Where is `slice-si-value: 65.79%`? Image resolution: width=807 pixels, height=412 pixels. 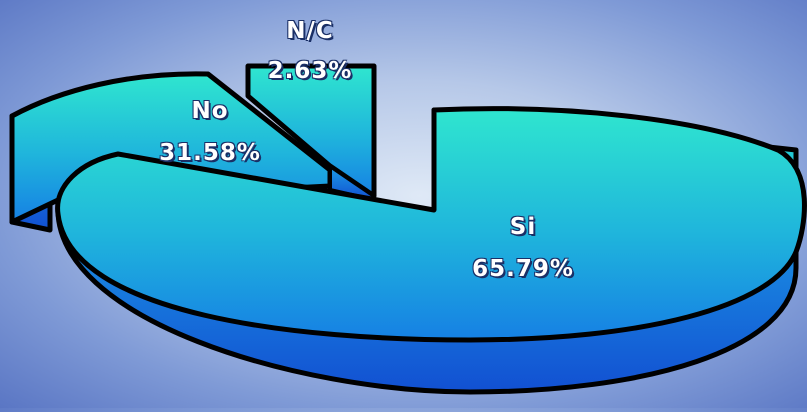
slice-si-value: 65.79% is located at coordinates (523, 269).